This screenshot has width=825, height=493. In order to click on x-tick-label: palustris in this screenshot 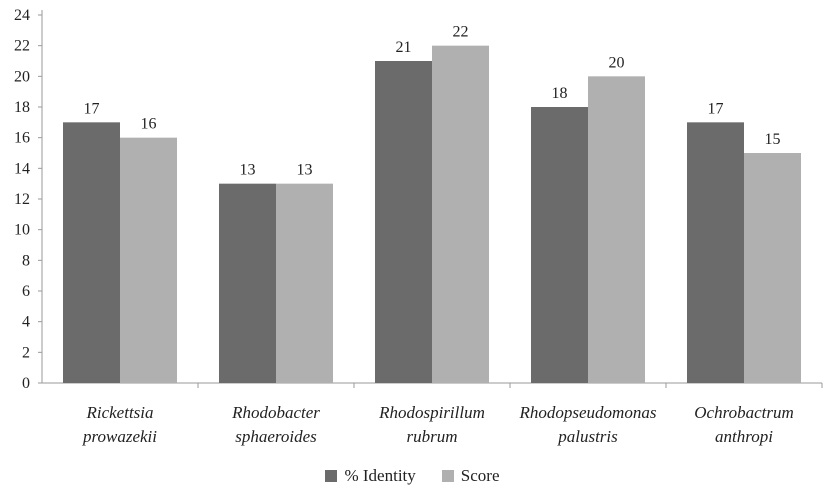, I will do `click(587, 436)`.